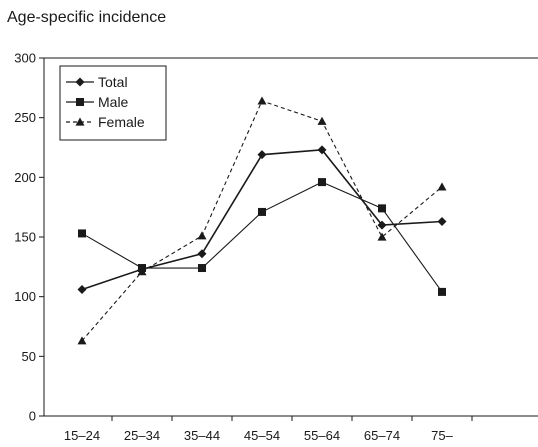 This screenshot has width=538, height=447. Describe the element at coordinates (142, 435) in the screenshot. I see `x-tick-label: 25–34` at that location.